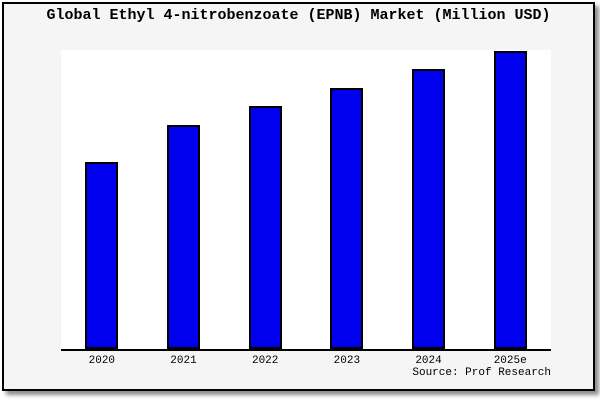 Image resolution: width=600 pixels, height=400 pixels. Describe the element at coordinates (265, 361) in the screenshot. I see `x-tick-label: 2022` at that location.